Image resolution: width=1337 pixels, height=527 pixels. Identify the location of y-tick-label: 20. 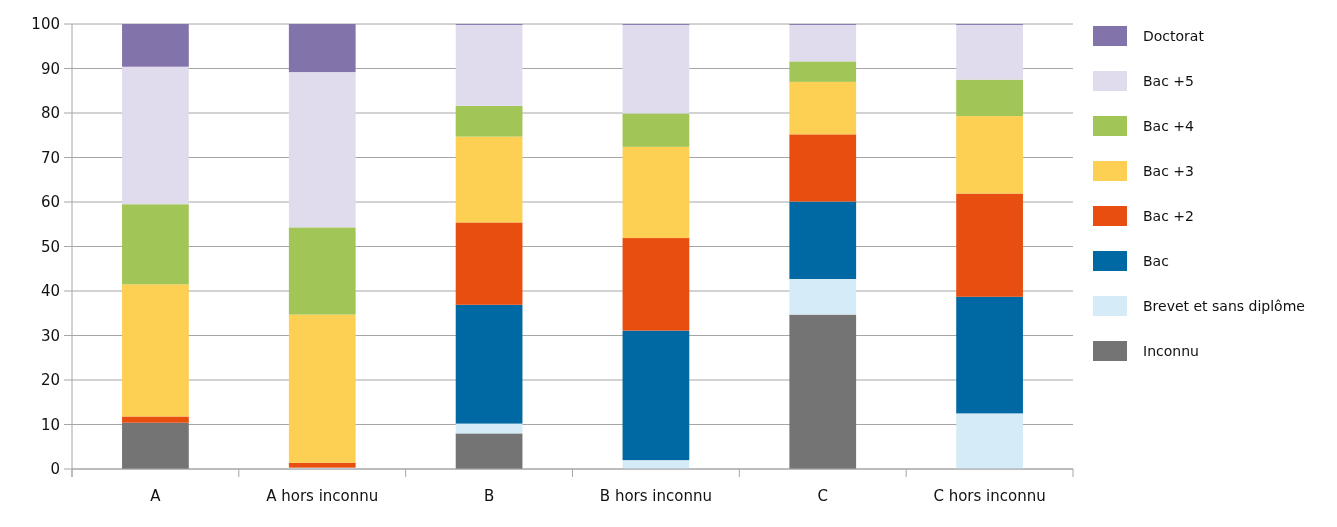
(50, 380).